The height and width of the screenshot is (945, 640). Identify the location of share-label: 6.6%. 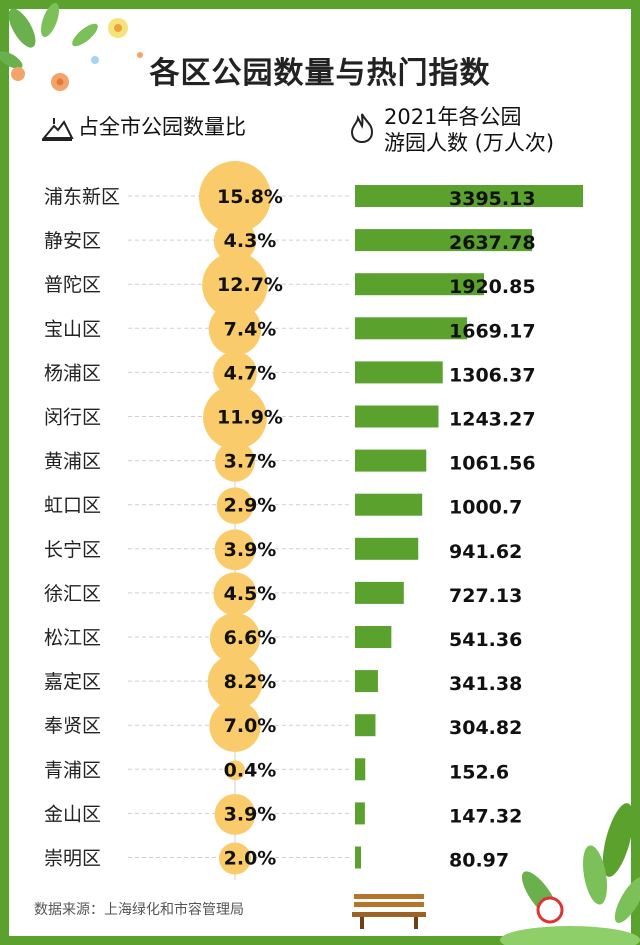
(250, 638).